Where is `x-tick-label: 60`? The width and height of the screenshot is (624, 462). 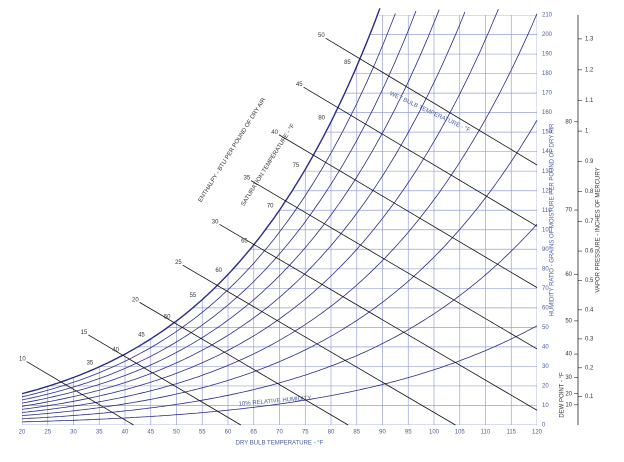
x-tick-label: 60 is located at coordinates (228, 433).